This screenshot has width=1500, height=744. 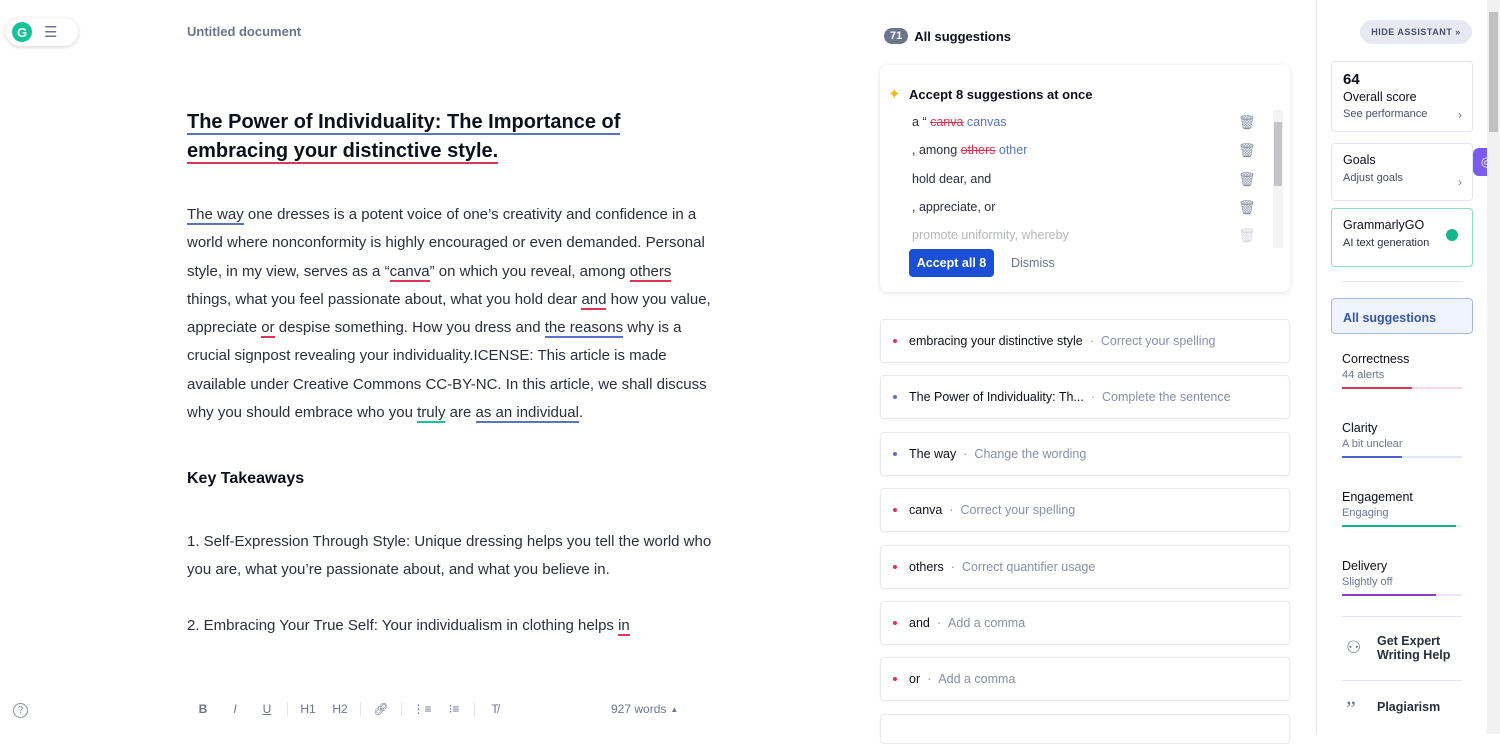 What do you see at coordinates (1409, 707) in the screenshot?
I see `plagiarism-link: Plagiarism` at bounding box center [1409, 707].